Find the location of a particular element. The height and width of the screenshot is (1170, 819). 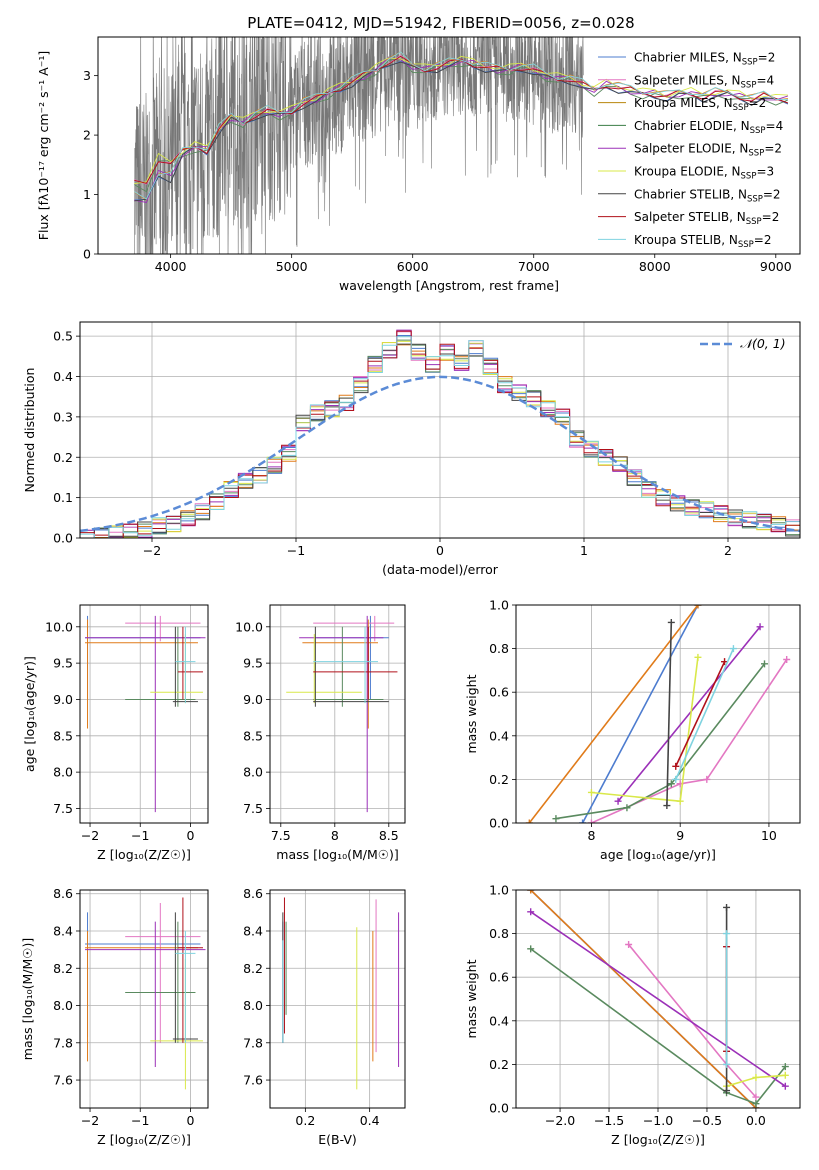

residuals-ytick-label: 0.3 is located at coordinates (63, 416).